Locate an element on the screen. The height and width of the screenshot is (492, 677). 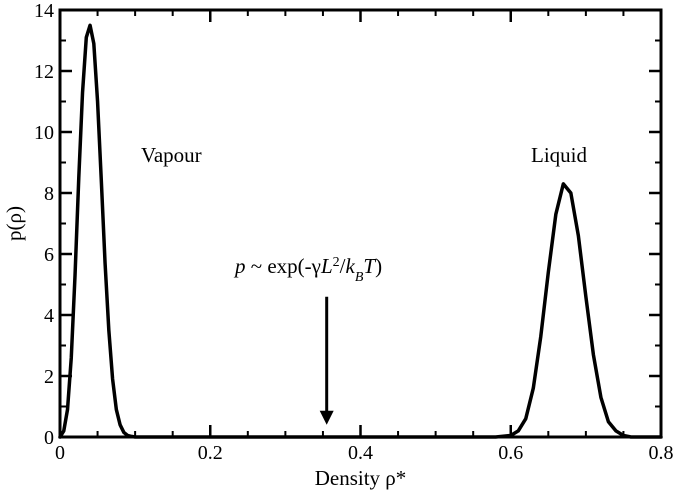
x-tick-label: 0.8 is located at coordinates (661, 453).